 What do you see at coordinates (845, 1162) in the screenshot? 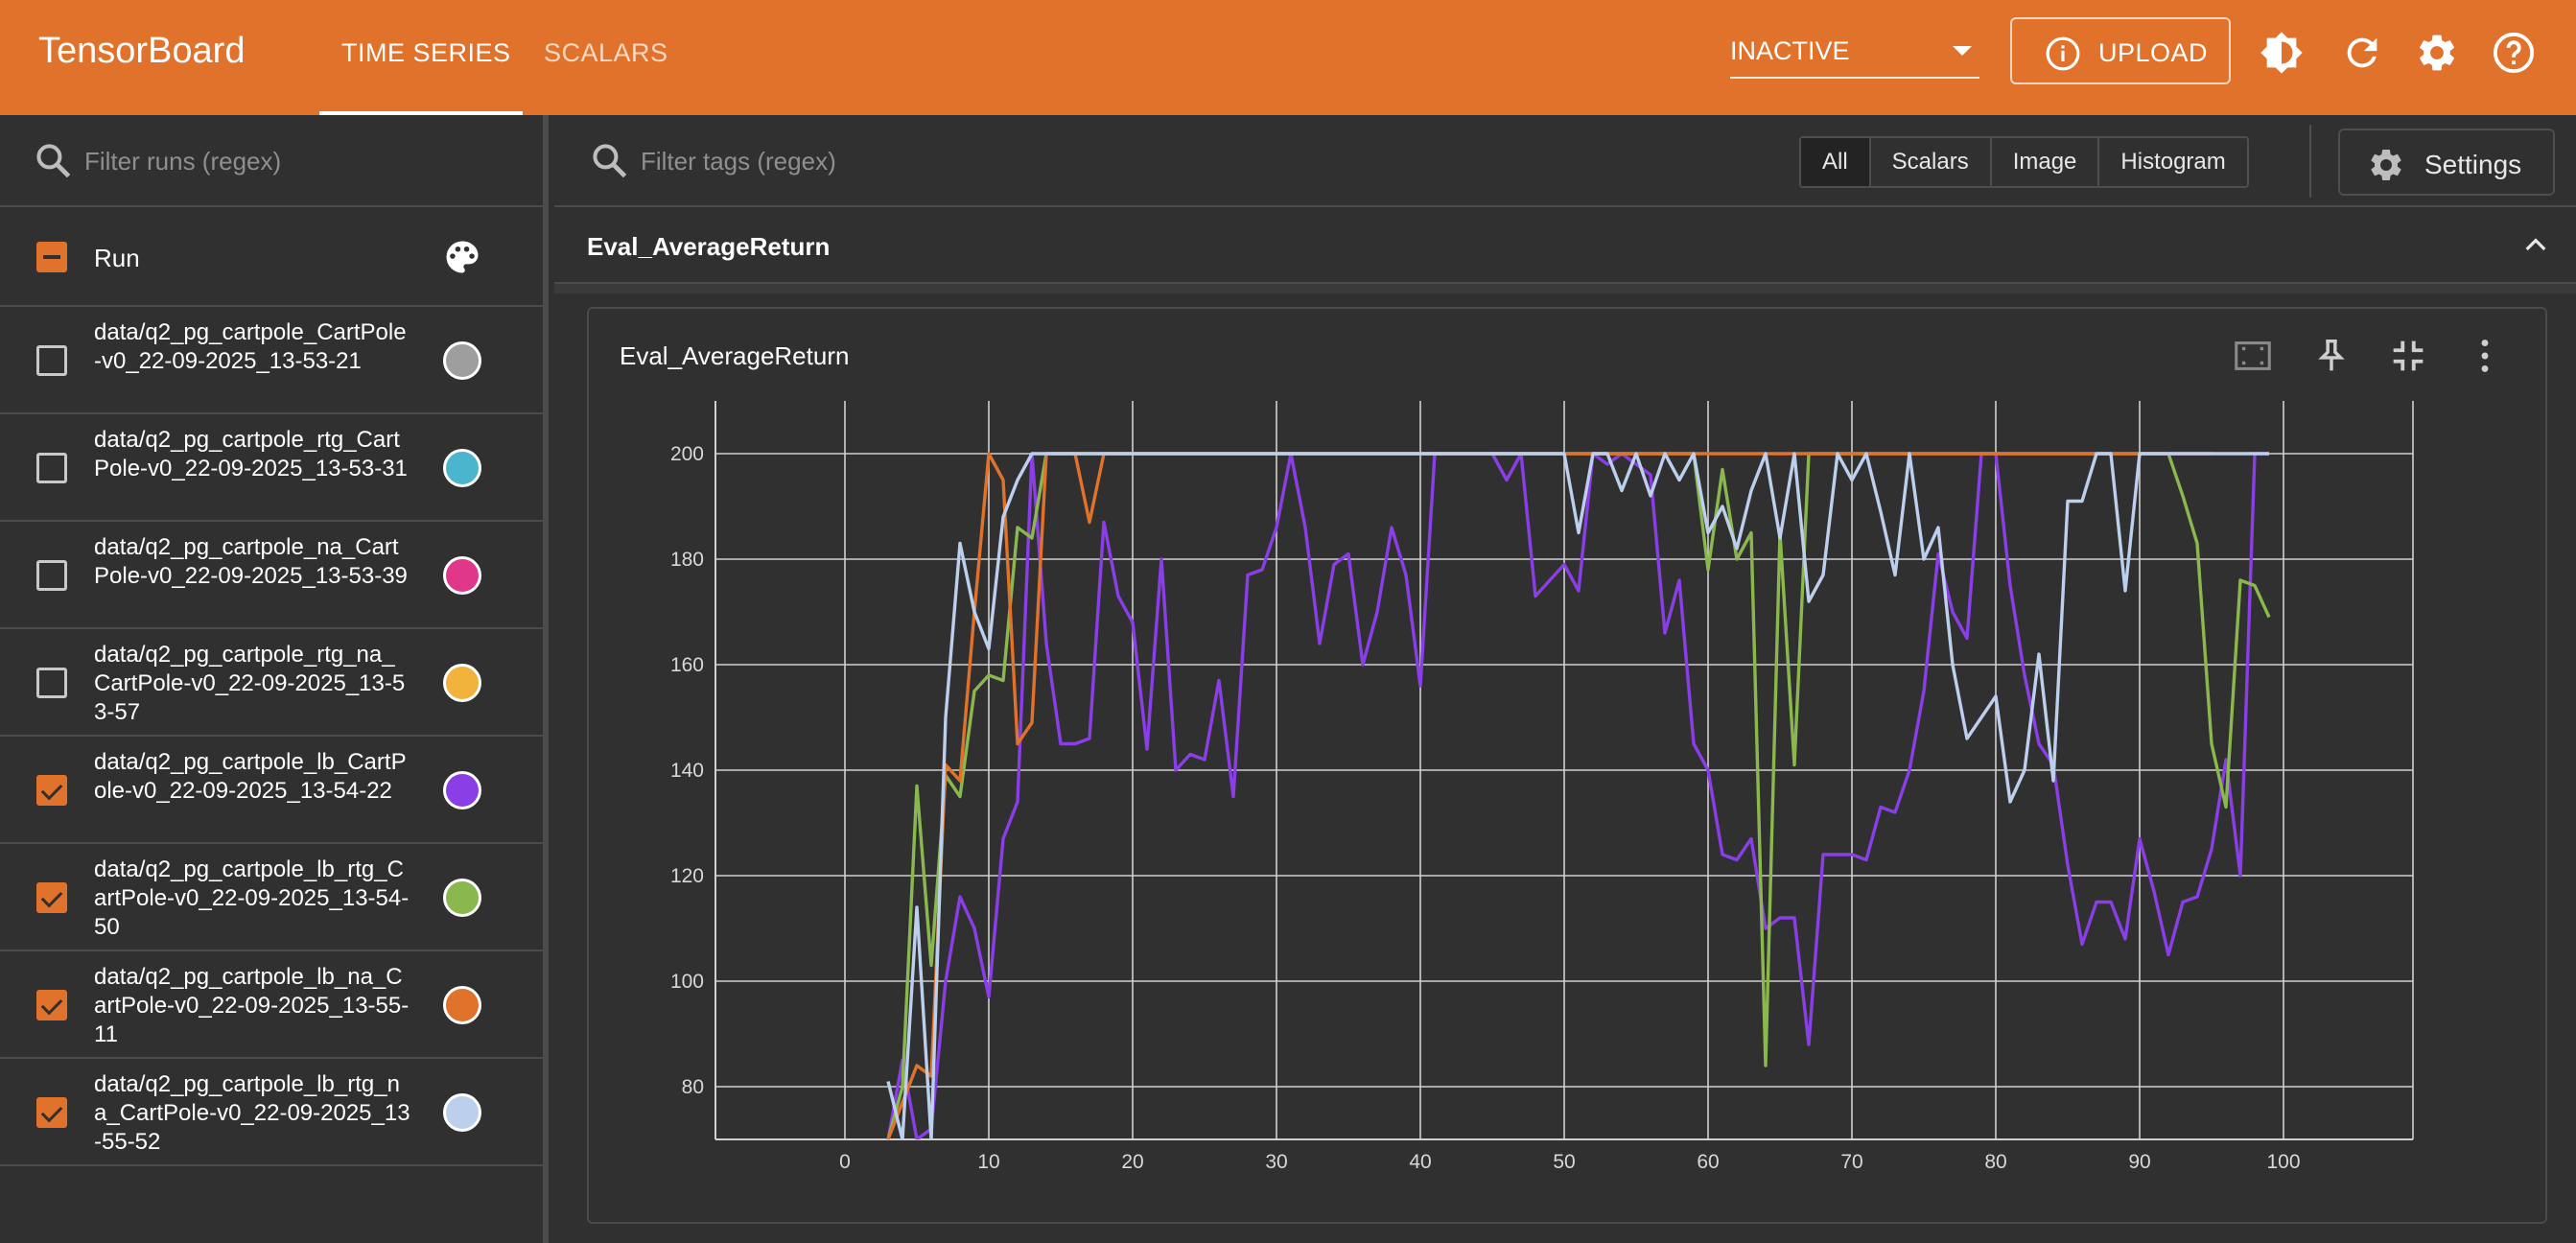
I see `x-tick-label: 0` at bounding box center [845, 1162].